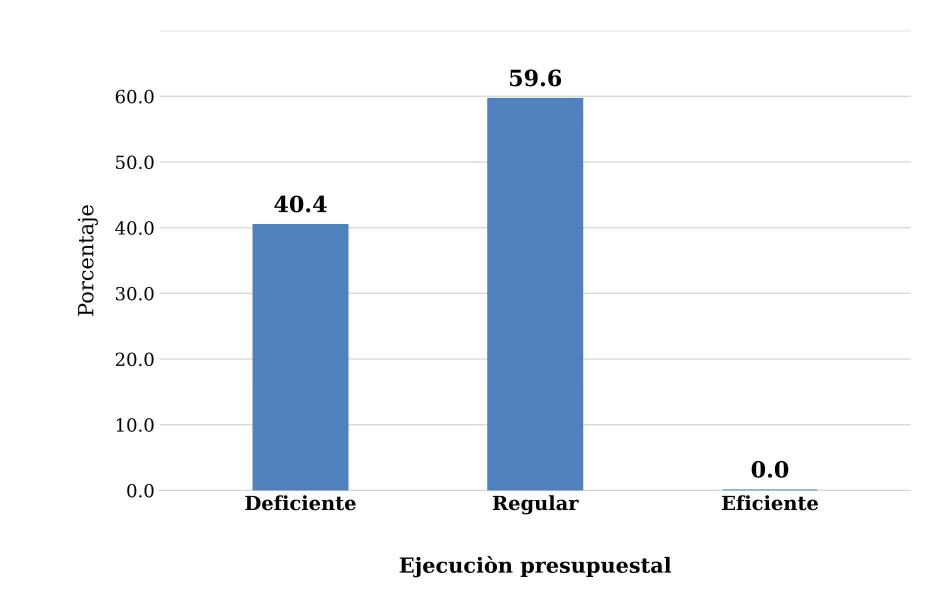  Describe the element at coordinates (135, 293) in the screenshot. I see `y-tick-label: 30.0` at that location.